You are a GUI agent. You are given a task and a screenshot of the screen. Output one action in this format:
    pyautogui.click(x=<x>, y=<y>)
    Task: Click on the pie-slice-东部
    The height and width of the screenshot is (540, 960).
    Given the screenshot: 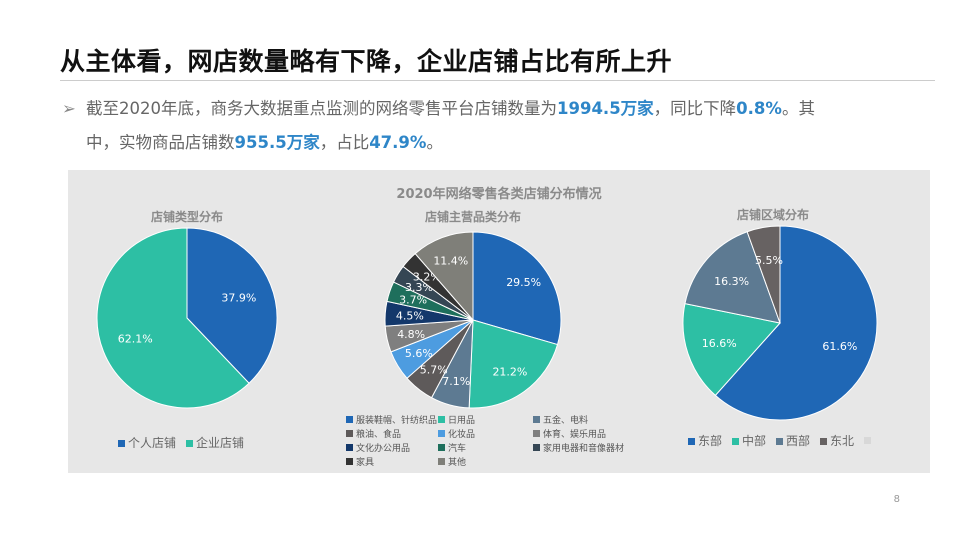 What is the action you would take?
    pyautogui.click(x=796, y=323)
    